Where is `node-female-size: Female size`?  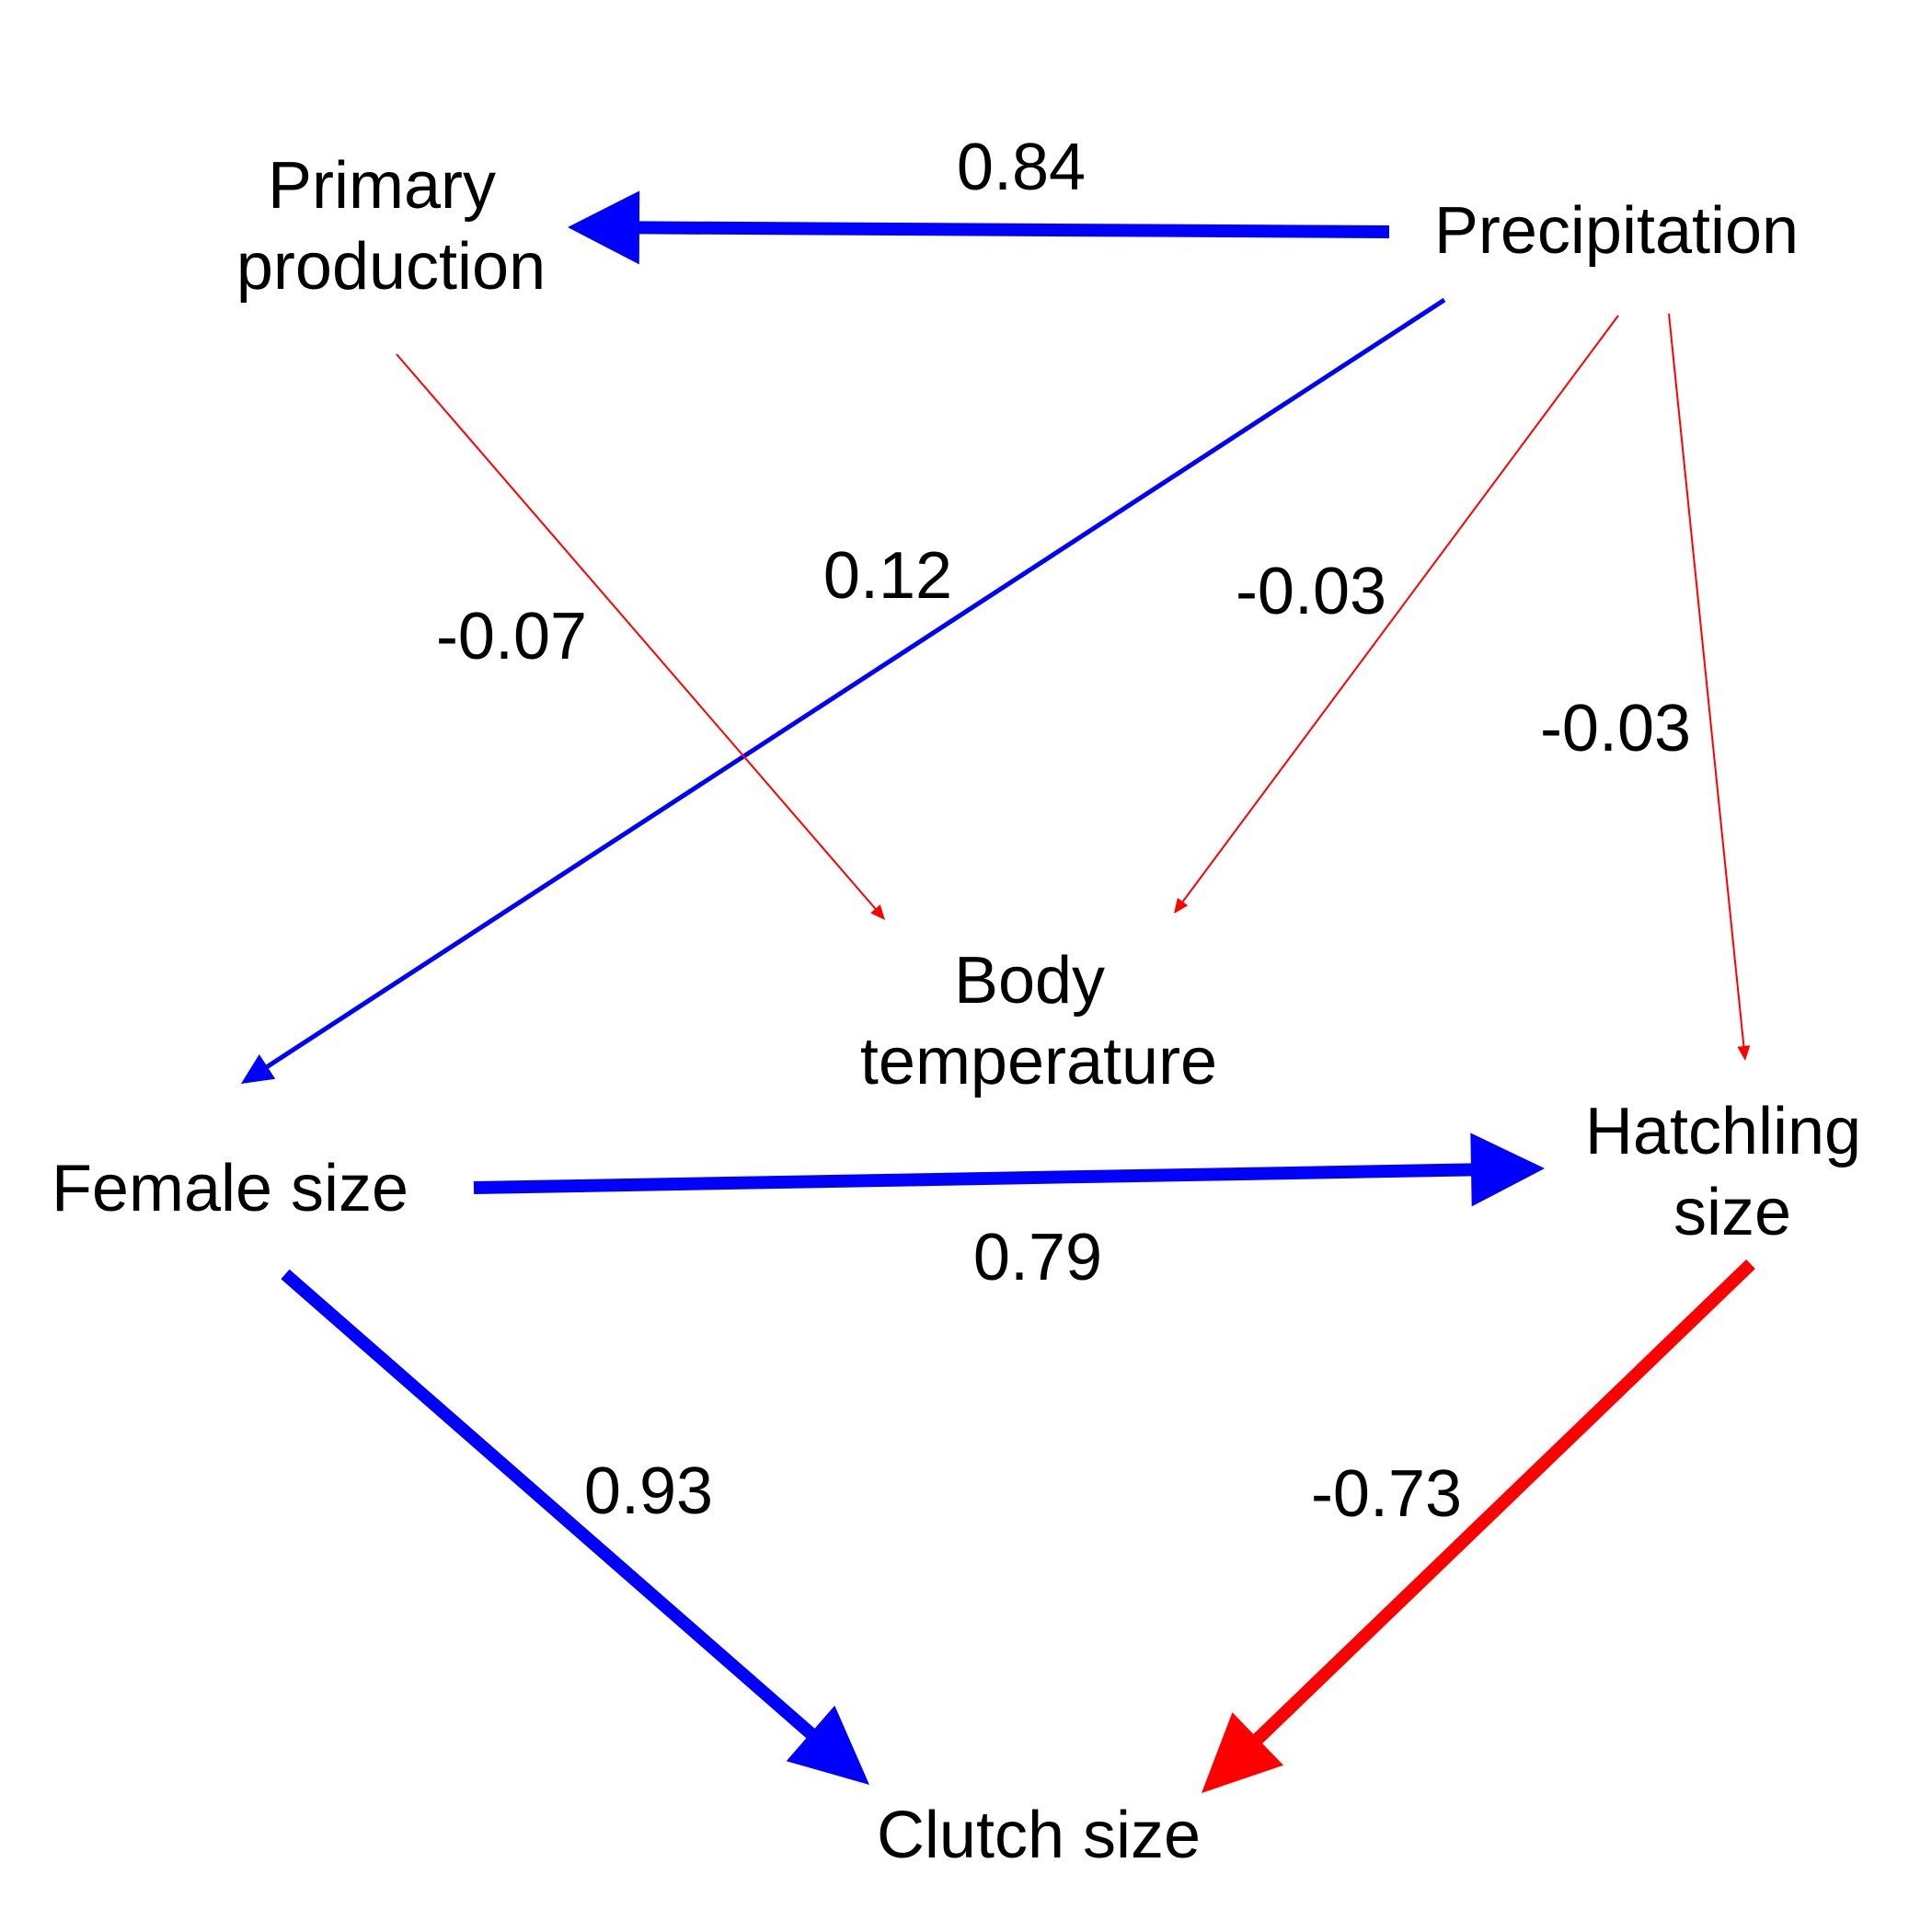
node-female-size: Female size is located at coordinates (230, 1188).